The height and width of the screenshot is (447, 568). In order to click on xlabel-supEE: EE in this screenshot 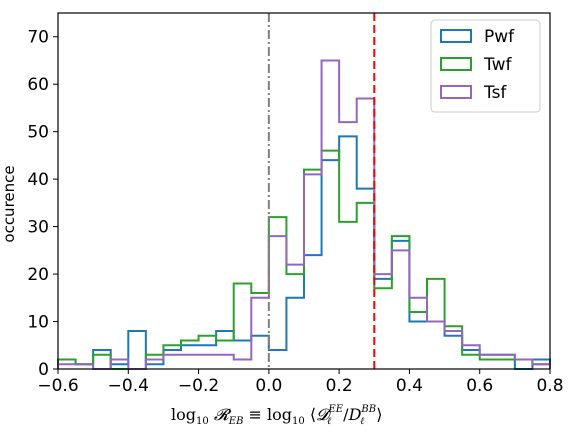, I will do `click(335, 409)`.